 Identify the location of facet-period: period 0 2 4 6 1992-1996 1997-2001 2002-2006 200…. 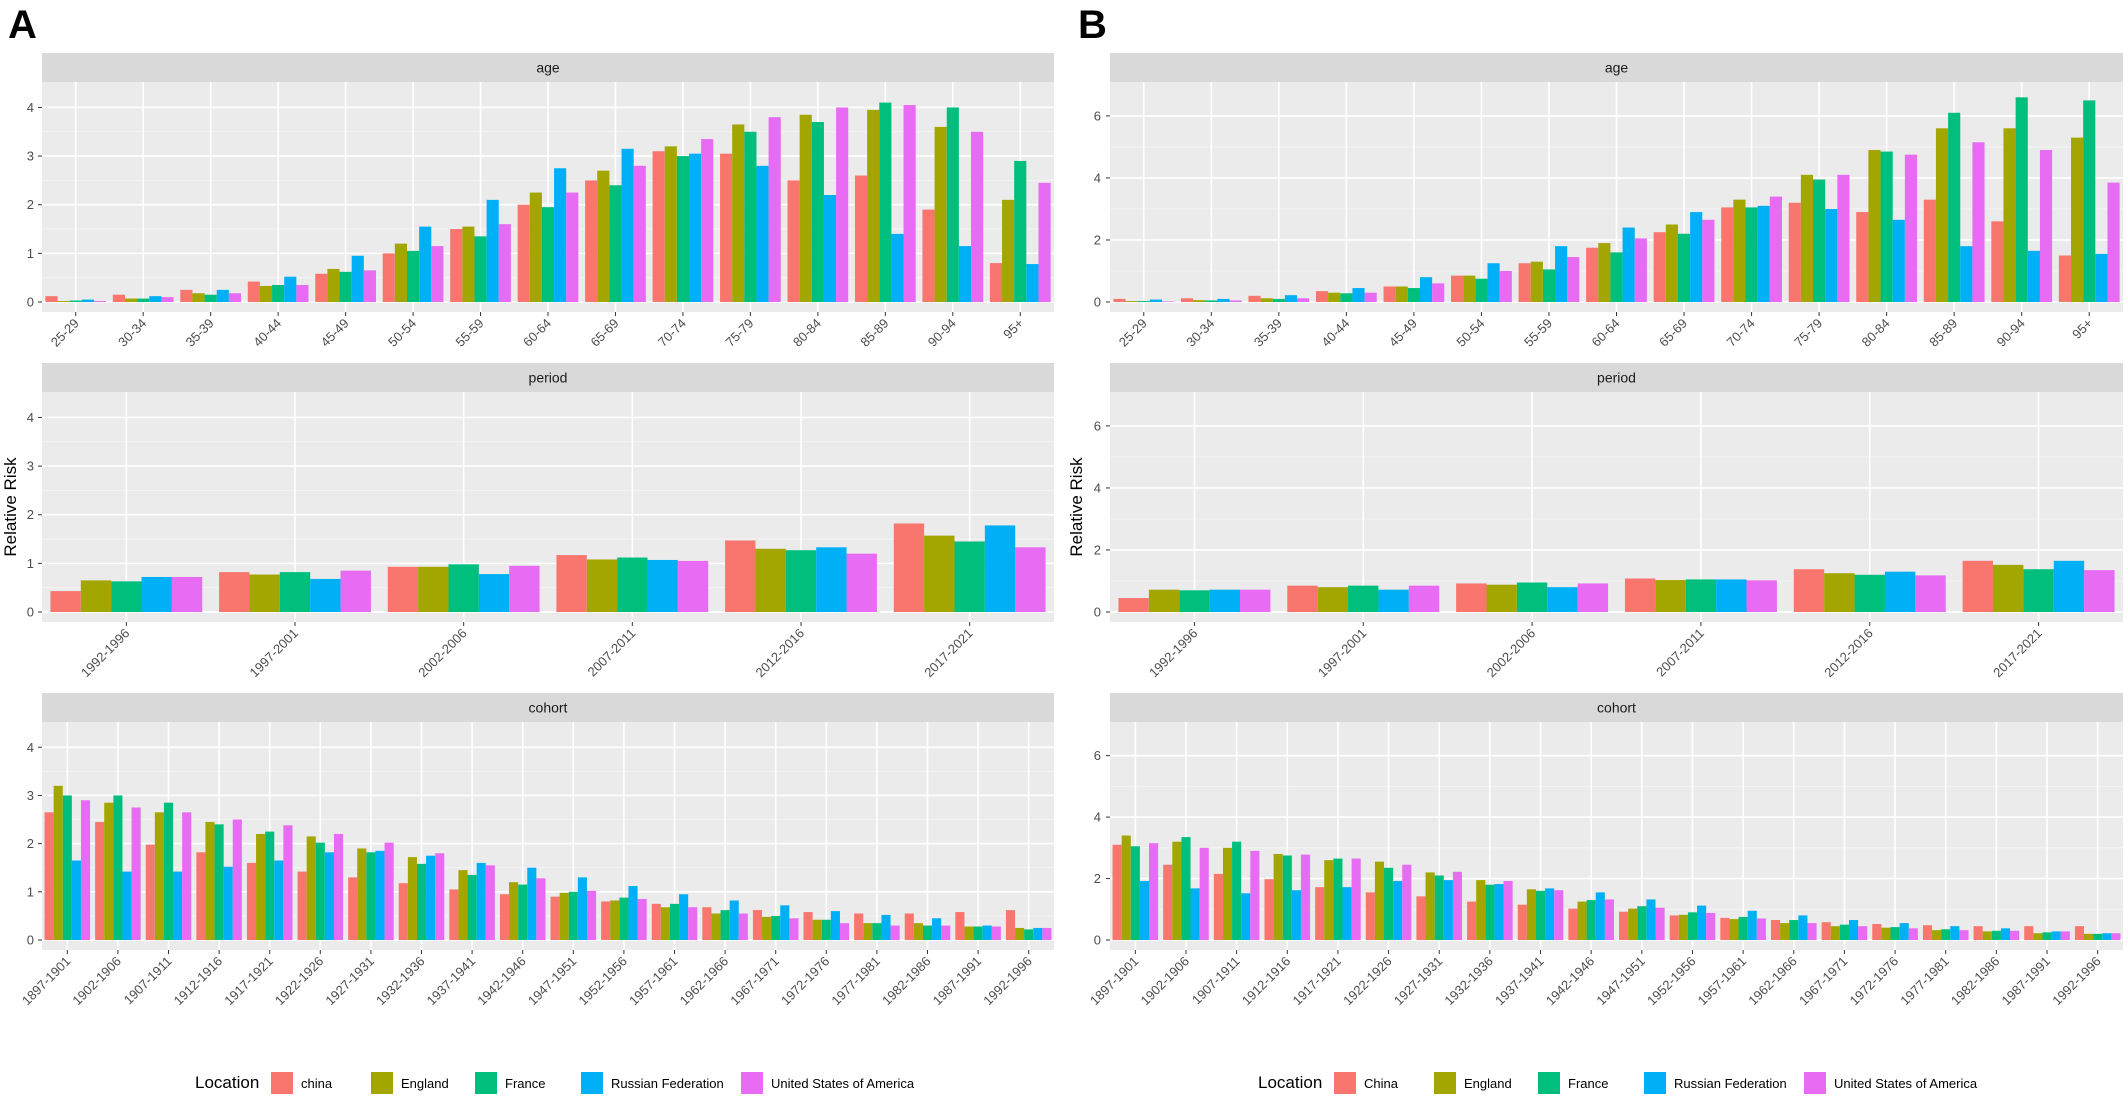
(1608, 521).